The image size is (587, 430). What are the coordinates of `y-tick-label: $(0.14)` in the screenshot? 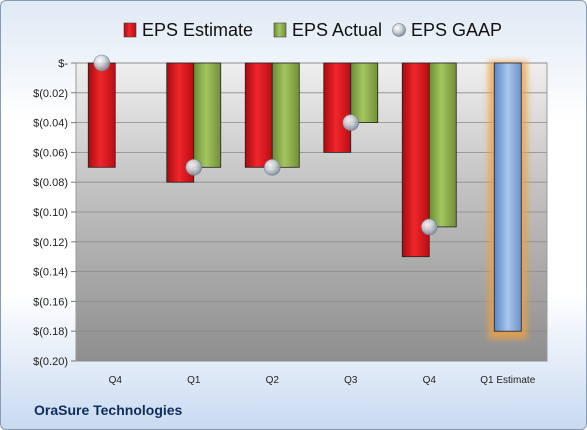 It's located at (50, 273).